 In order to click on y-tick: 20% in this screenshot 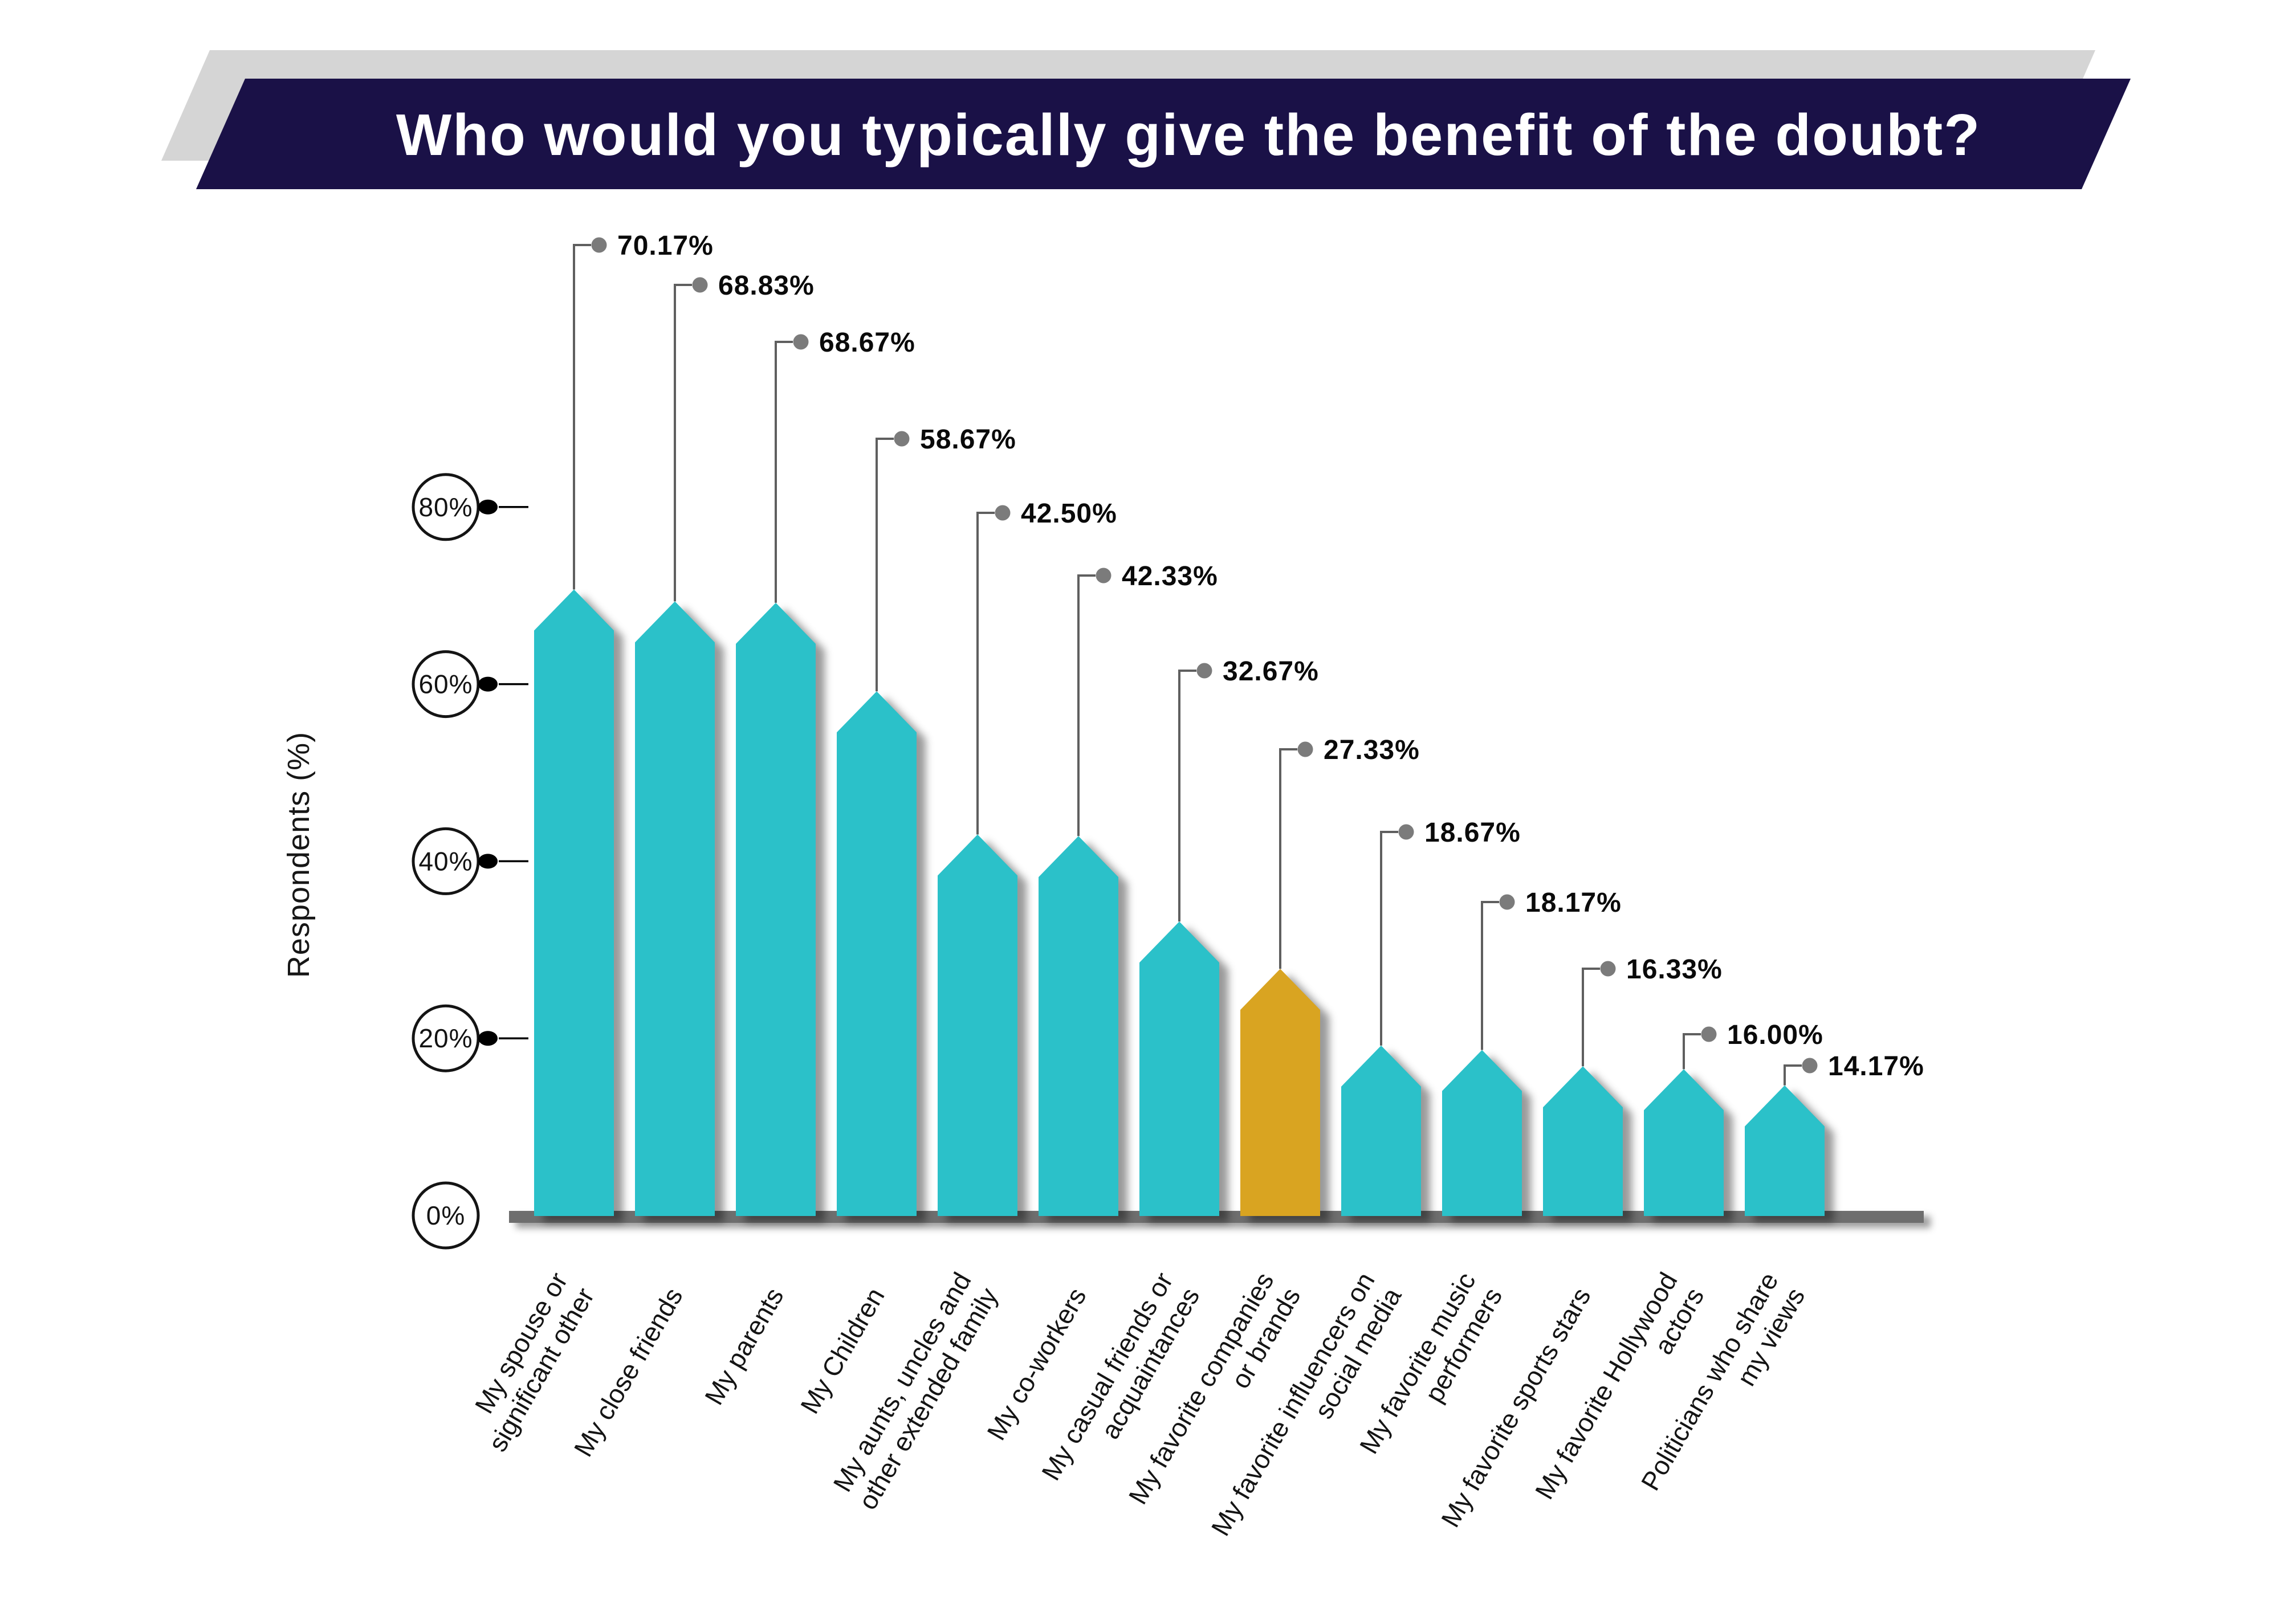, I will do `click(470, 1038)`.